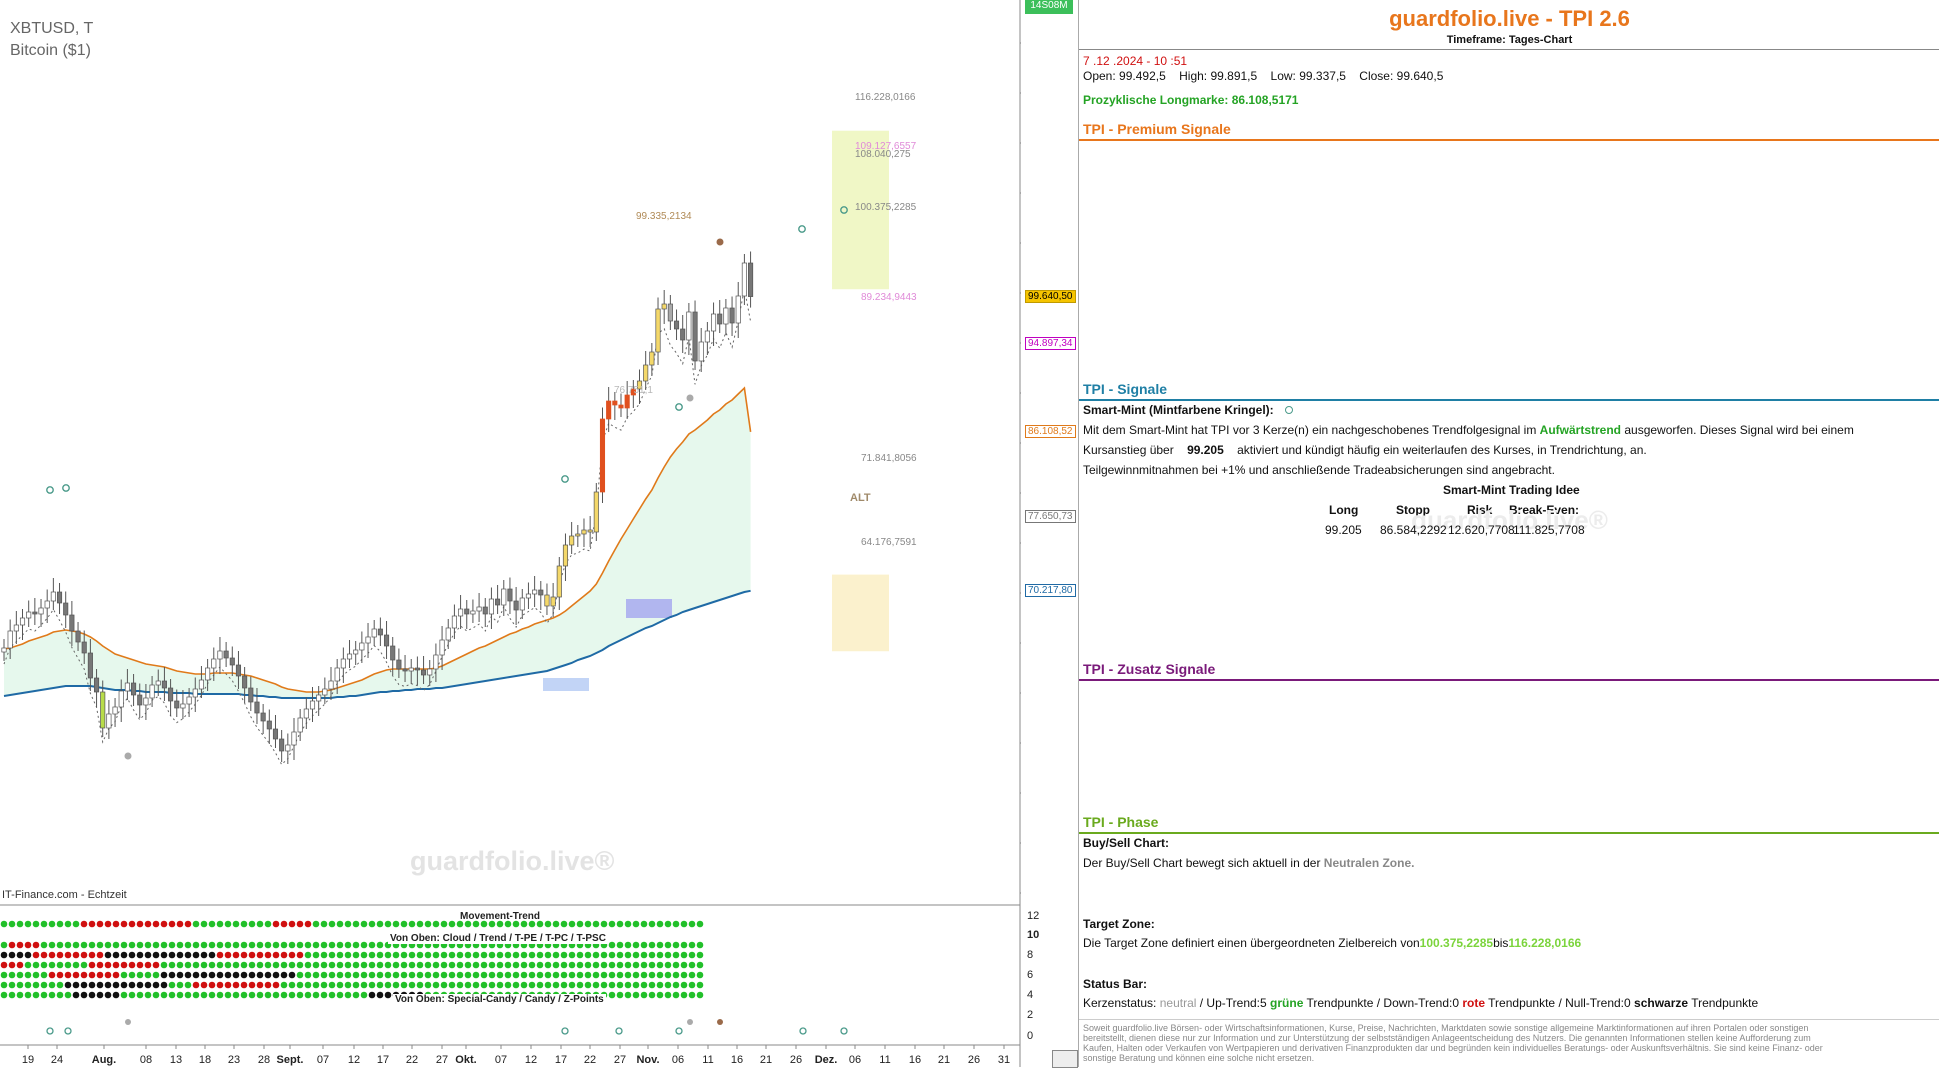 The height and width of the screenshot is (1068, 1939). What do you see at coordinates (1322, 76) in the screenshot?
I see `low-value: 99.337,5` at bounding box center [1322, 76].